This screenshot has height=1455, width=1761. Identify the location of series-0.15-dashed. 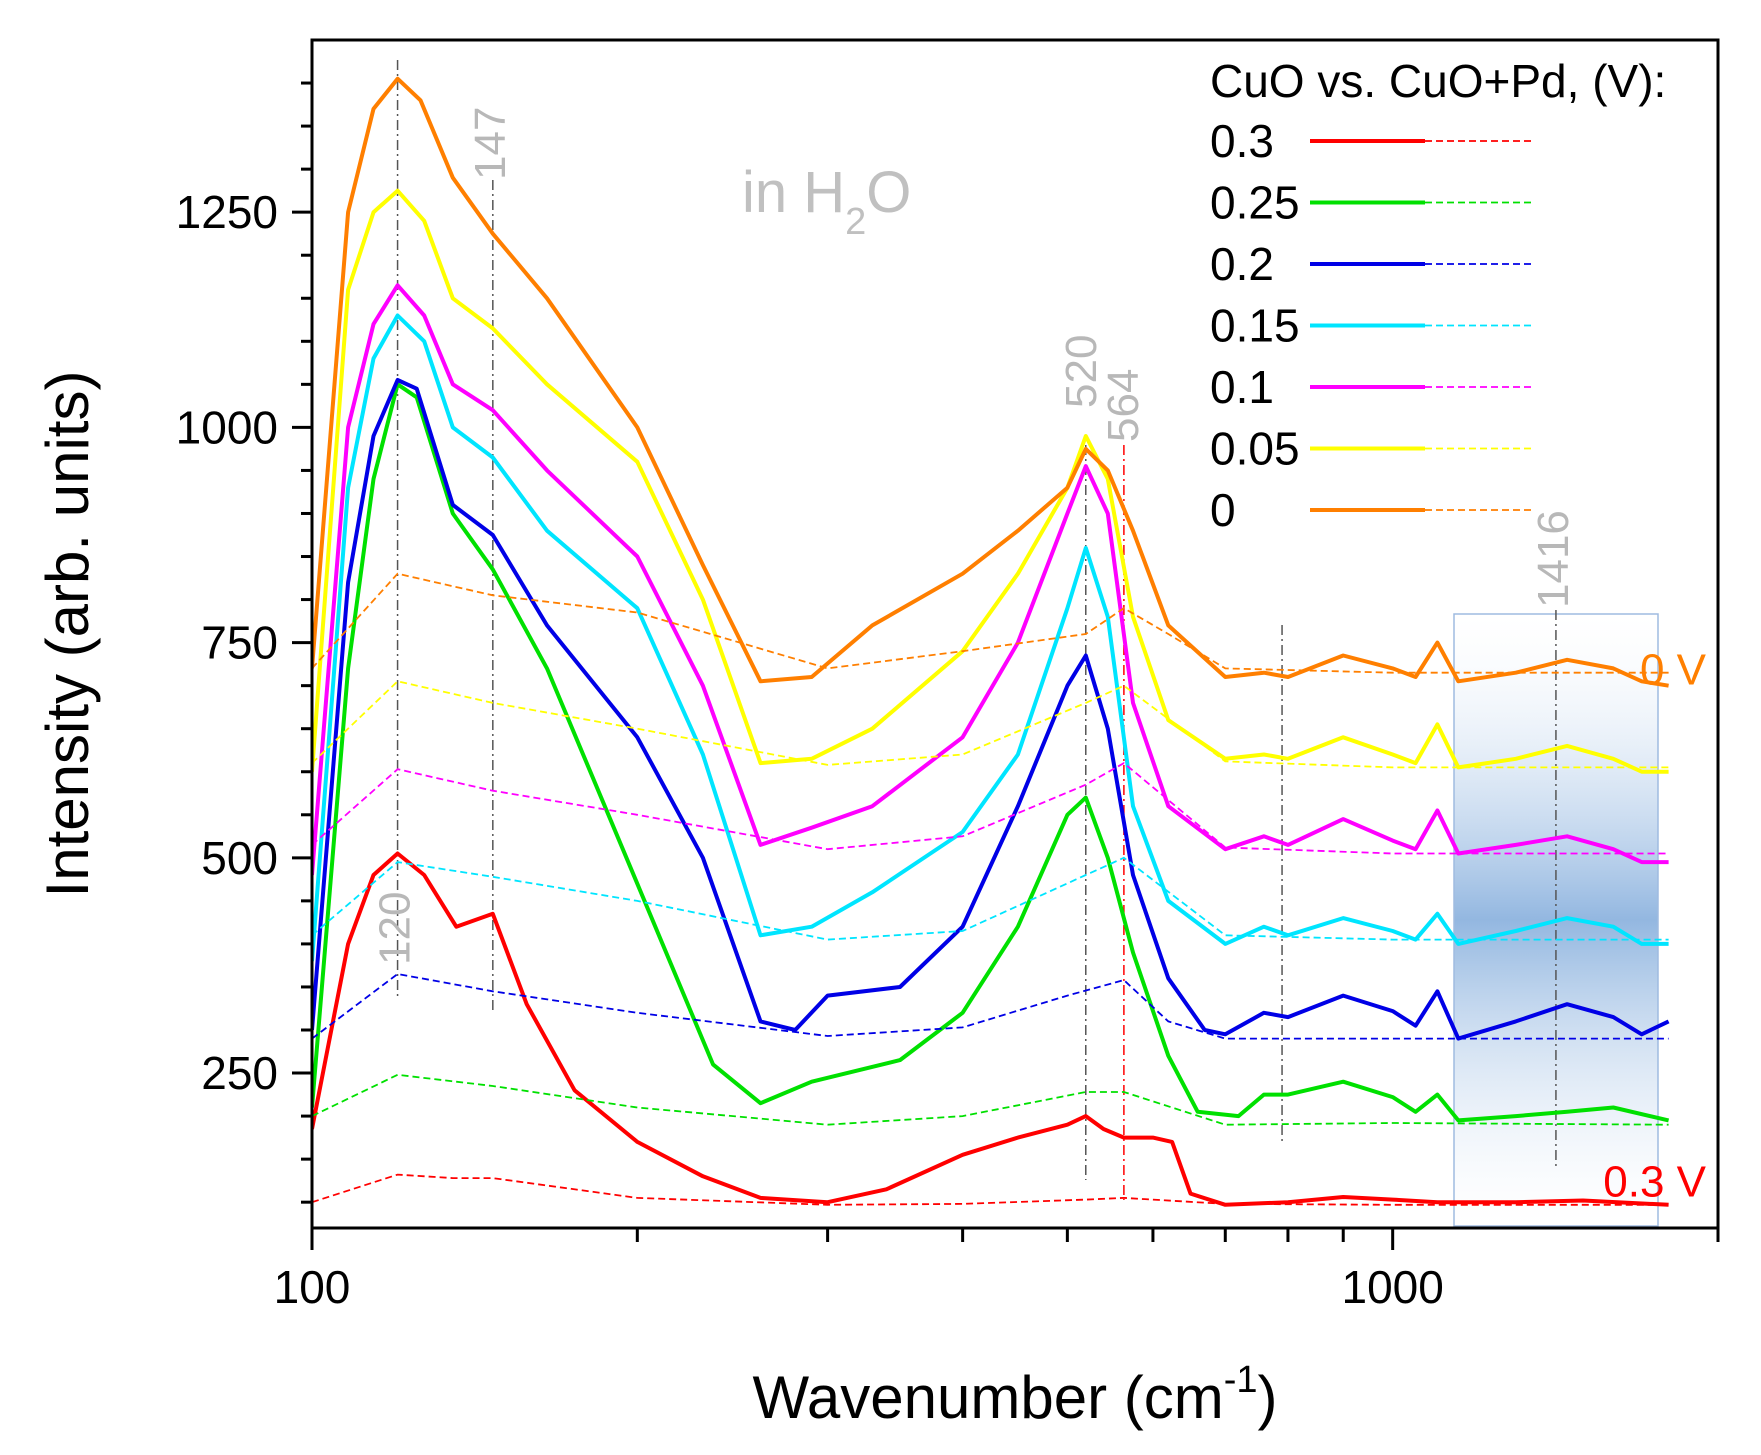
(990, 898).